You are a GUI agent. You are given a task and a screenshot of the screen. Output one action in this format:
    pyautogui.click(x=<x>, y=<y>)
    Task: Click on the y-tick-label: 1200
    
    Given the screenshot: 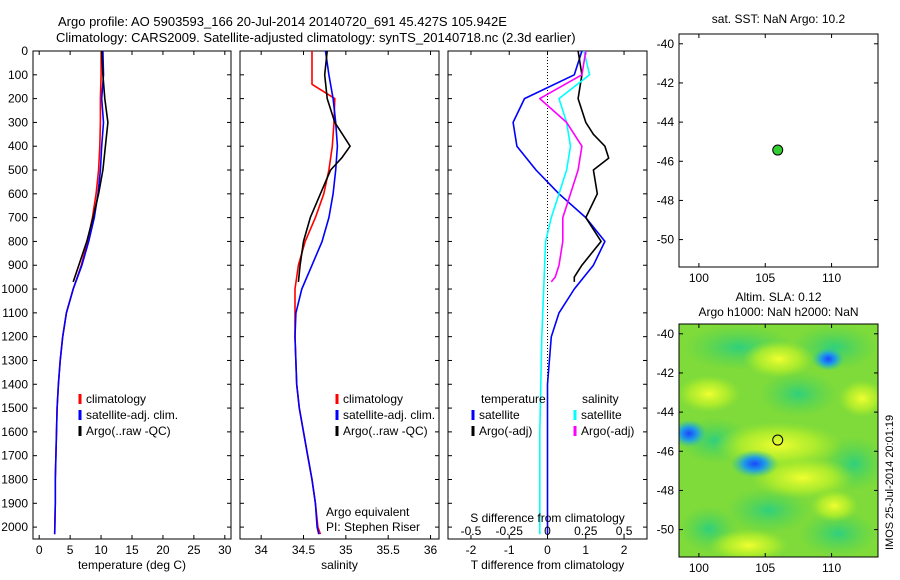 What is the action you would take?
    pyautogui.click(x=14, y=337)
    